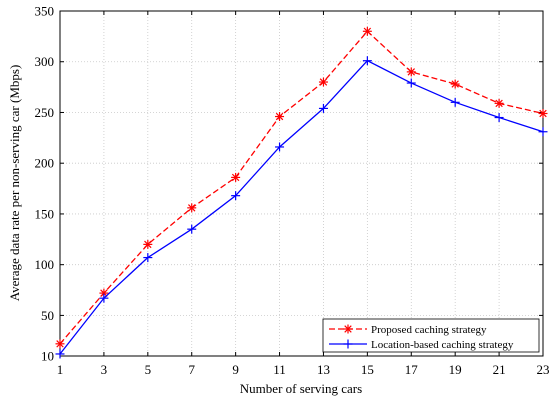 Image resolution: width=551 pixels, height=400 pixels. Describe the element at coordinates (45, 11) in the screenshot. I see `y-tick-label: 350` at that location.